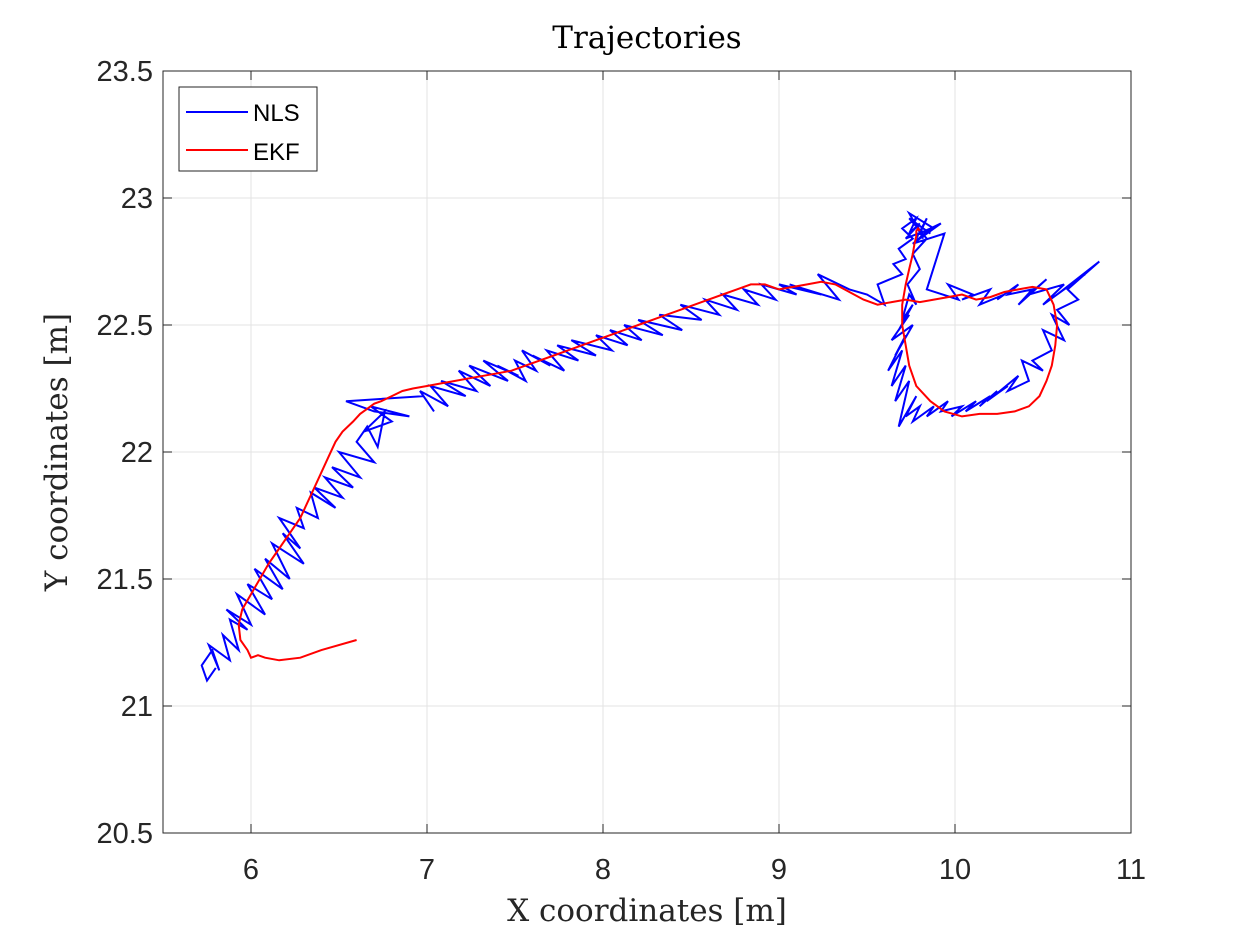 This screenshot has width=1250, height=938. I want to click on x-tick-label: 8, so click(603, 870).